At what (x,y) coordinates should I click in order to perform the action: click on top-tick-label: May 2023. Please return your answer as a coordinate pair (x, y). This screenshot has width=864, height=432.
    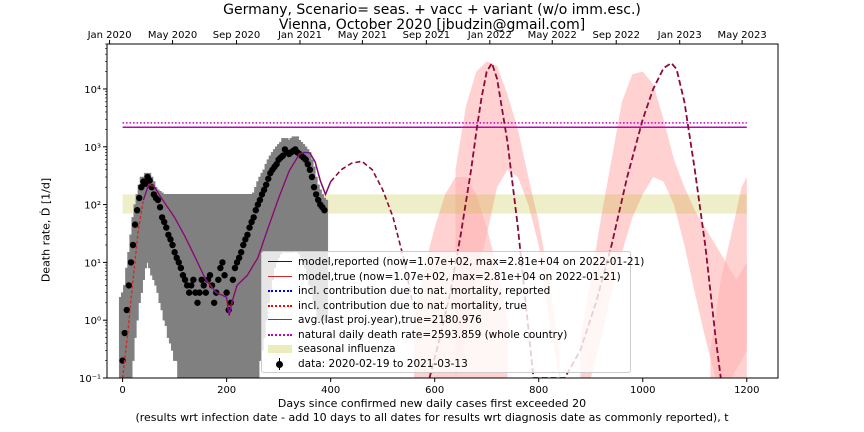
    Looking at the image, I should click on (741, 35).